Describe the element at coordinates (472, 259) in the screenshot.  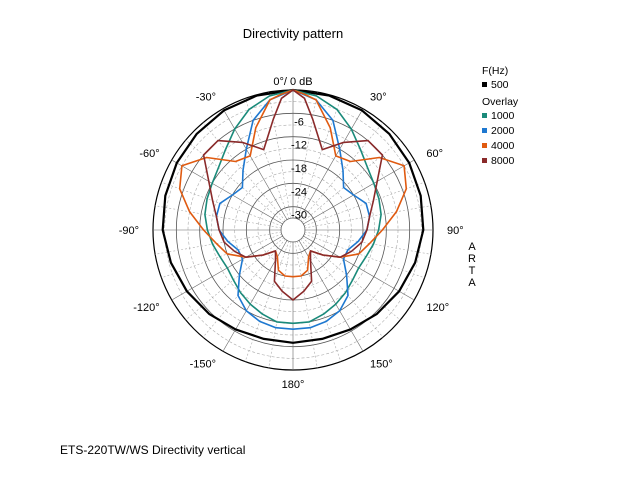
I see `side-letter: R` at that location.